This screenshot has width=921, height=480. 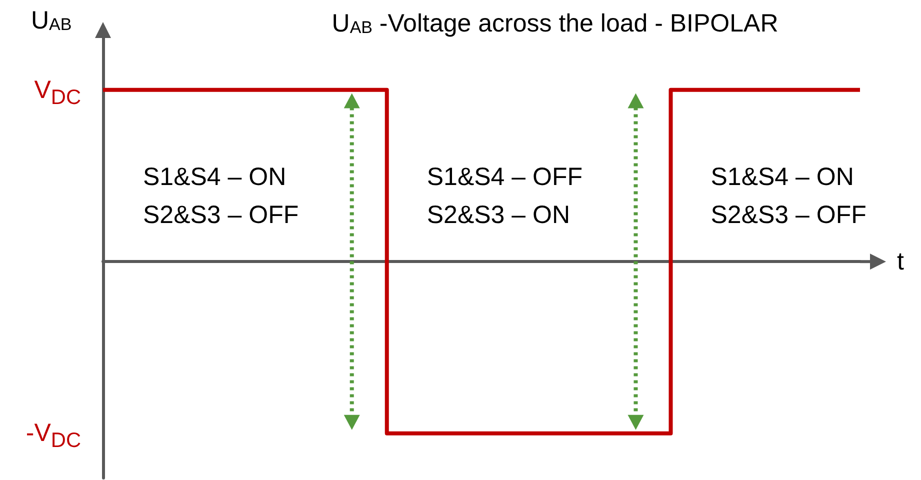 What do you see at coordinates (57, 92) in the screenshot?
I see `text: V$_{DC}$` at bounding box center [57, 92].